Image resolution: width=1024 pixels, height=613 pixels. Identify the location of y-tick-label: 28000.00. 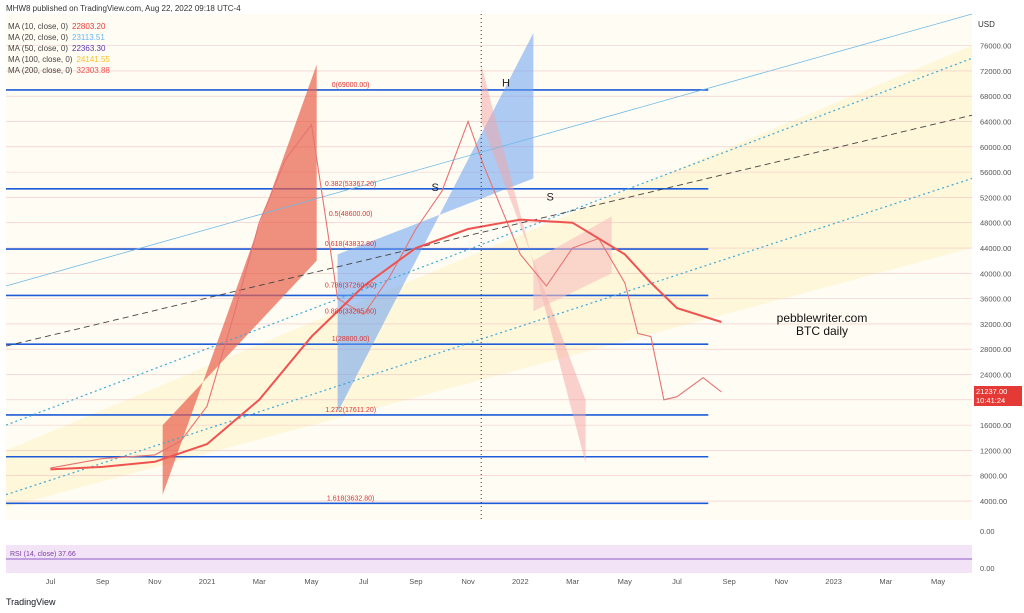
(995, 349).